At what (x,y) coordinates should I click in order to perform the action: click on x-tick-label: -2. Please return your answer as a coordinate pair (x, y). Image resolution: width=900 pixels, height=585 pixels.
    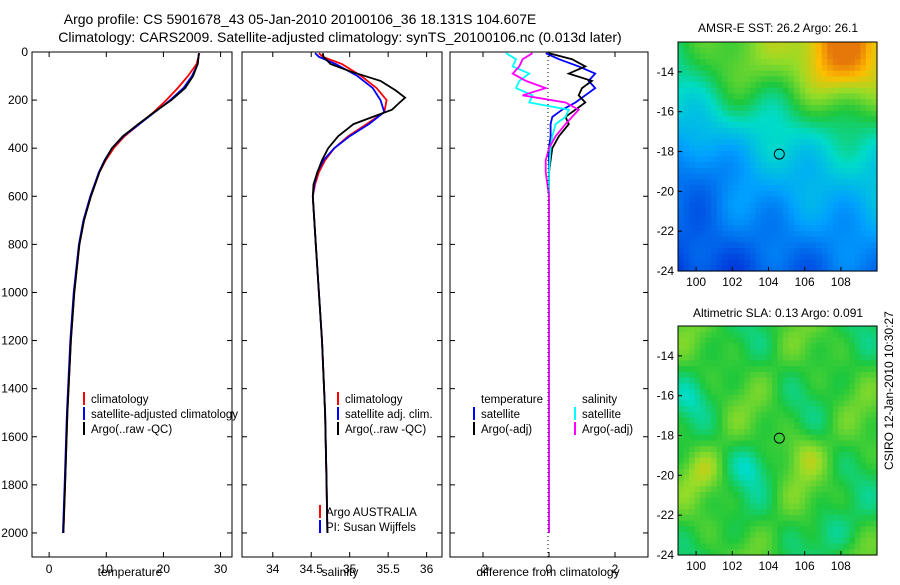
    Looking at the image, I should click on (483, 569).